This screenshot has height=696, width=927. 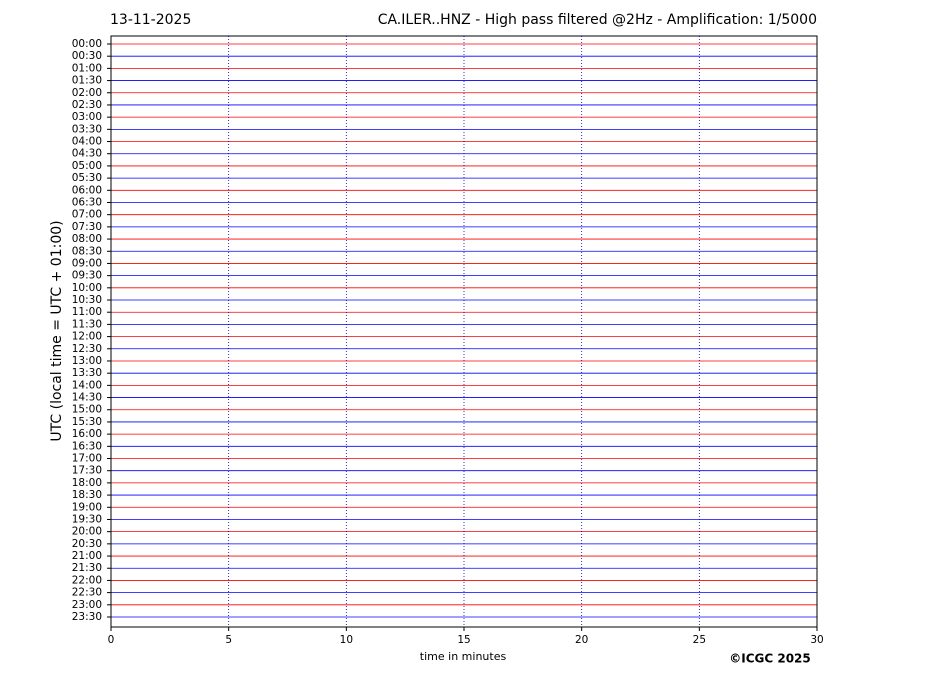 I want to click on y-tick-label: 02:00, so click(x=87, y=93).